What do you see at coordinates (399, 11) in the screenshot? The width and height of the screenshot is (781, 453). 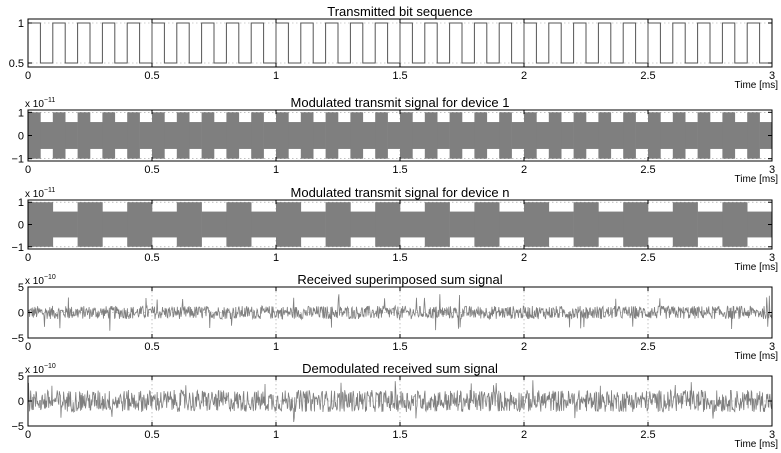 I see `chart-title: Transmitted bit sequence` at bounding box center [399, 11].